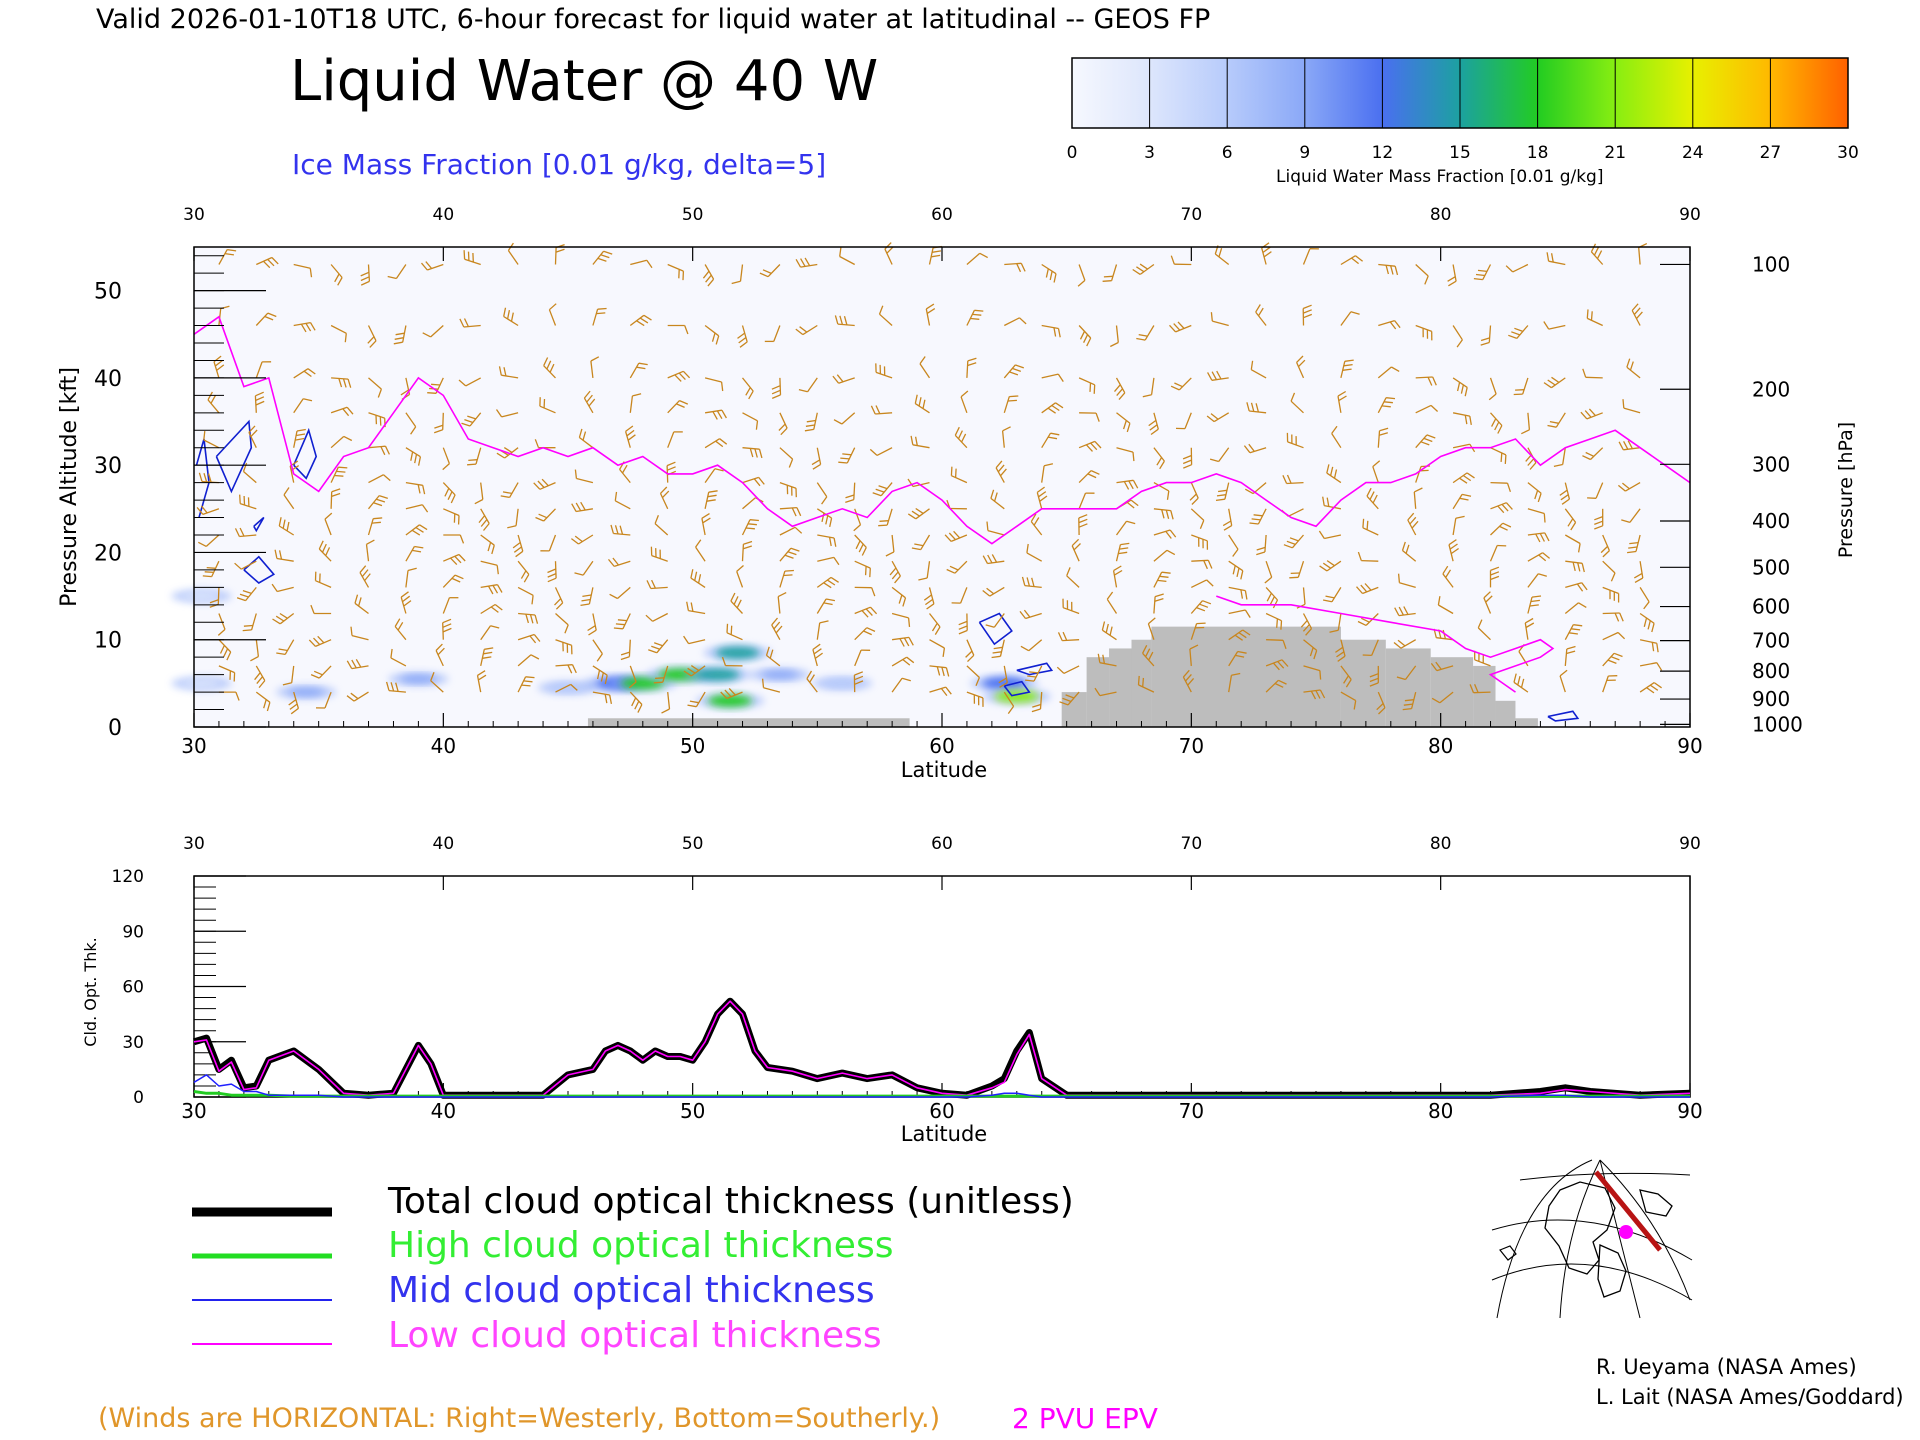 The image size is (1920, 1440). Describe the element at coordinates (1191, 746) in the screenshot. I see `x-tick-label: 70` at that location.